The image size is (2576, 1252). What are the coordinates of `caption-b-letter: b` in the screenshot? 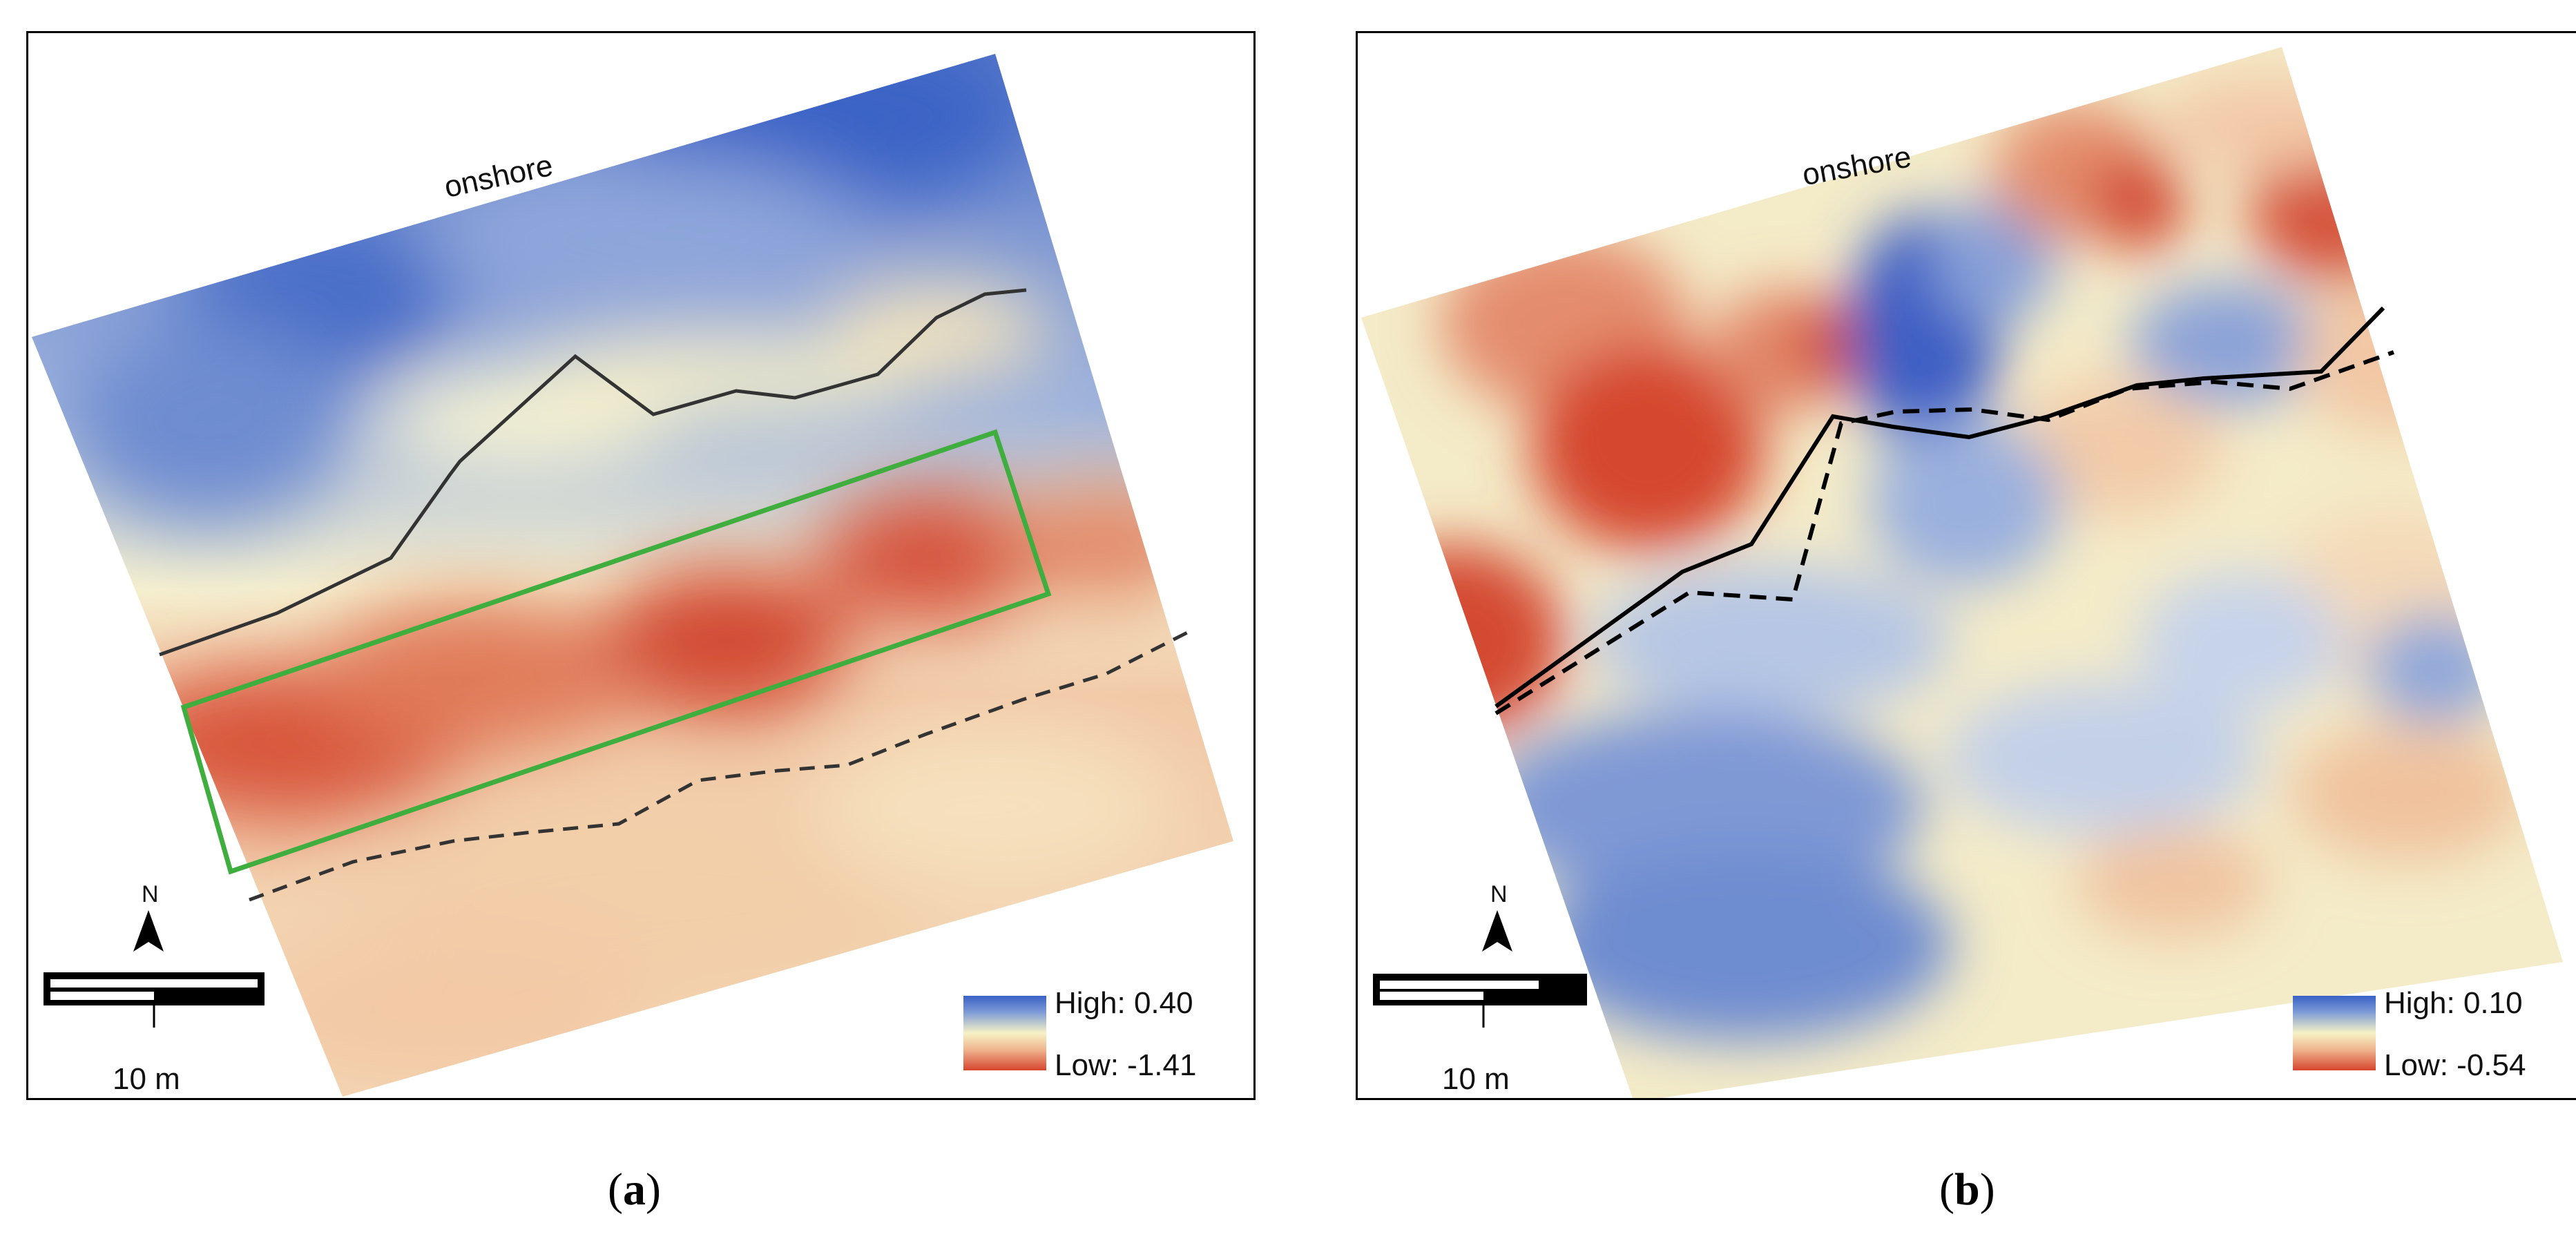 It's located at (1967, 1189).